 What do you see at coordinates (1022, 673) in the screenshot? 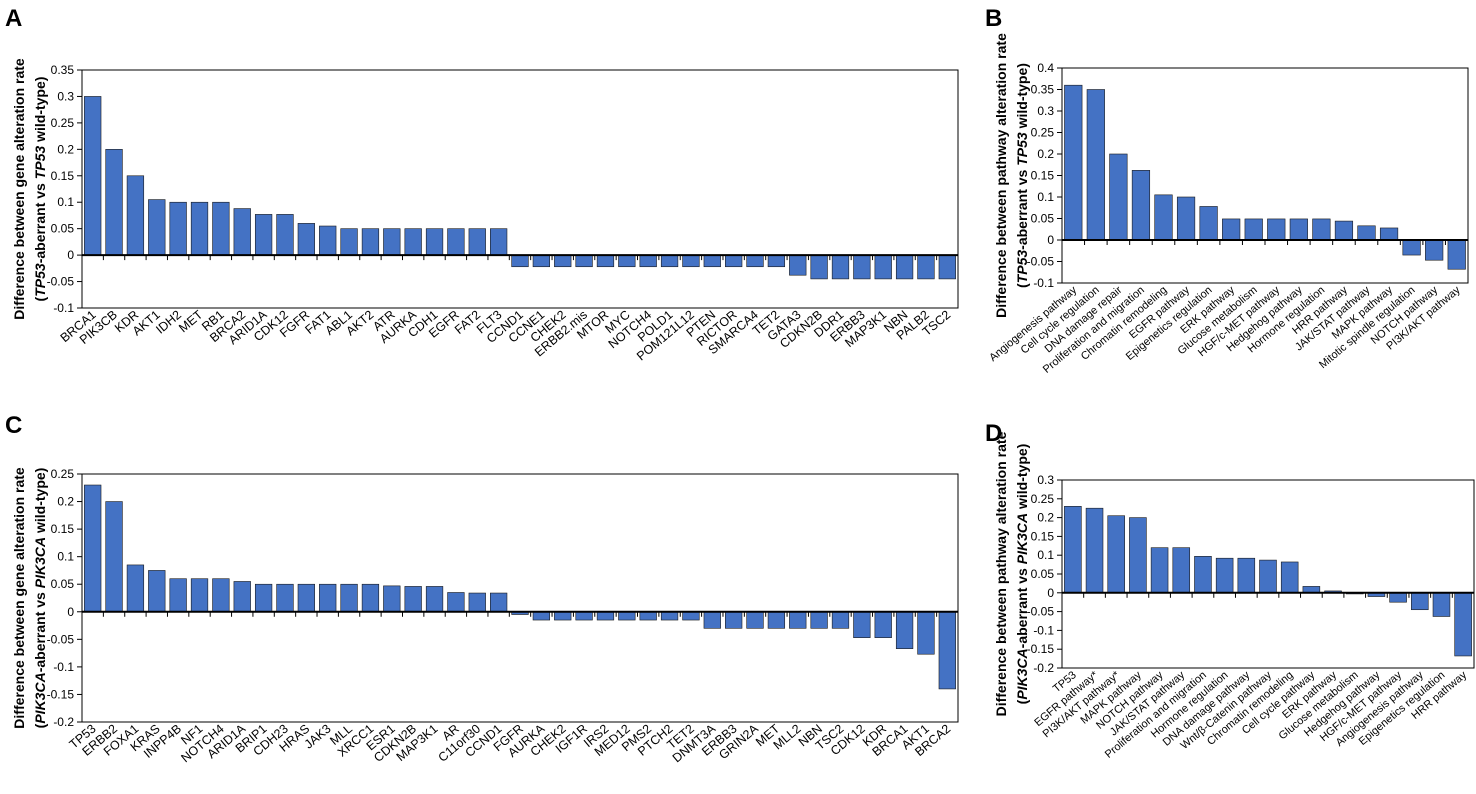
I see `y-axis-label-gene: PIK3CA` at bounding box center [1022, 673].